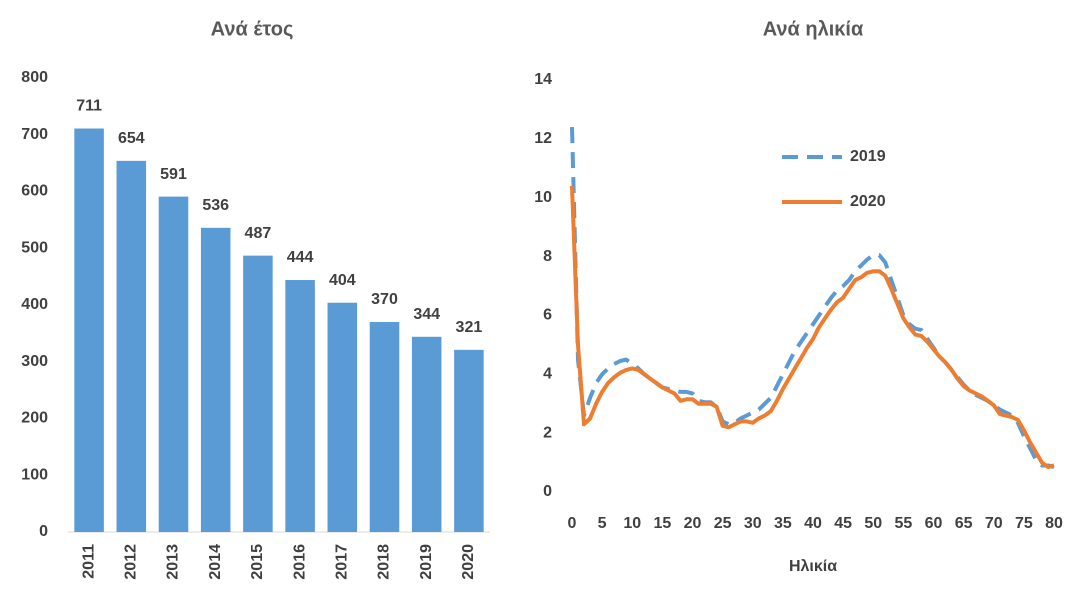 The image size is (1069, 597). I want to click on data-label: 591, so click(173, 174).